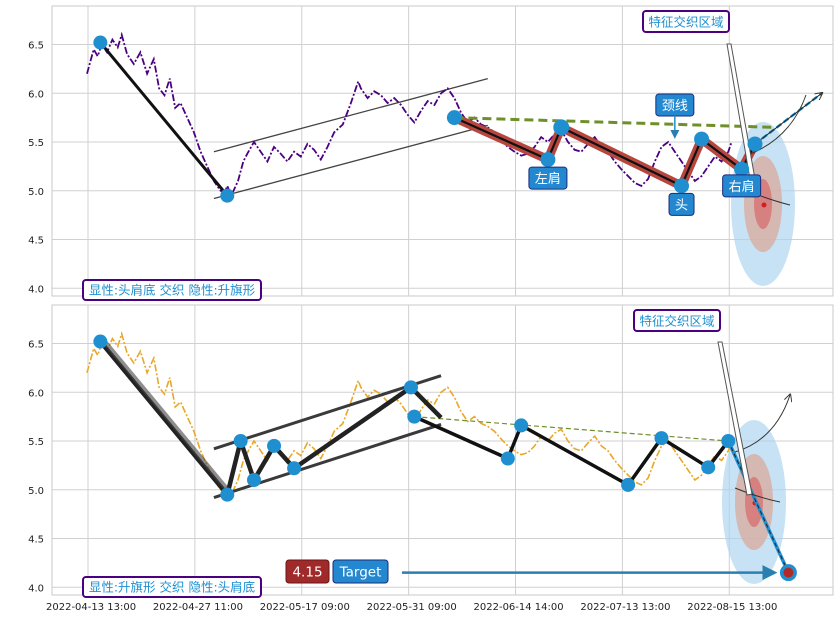 Image resolution: width=839 pixels, height=621 pixels. What do you see at coordinates (757, 495) in the screenshot?
I see `forecast-curve-down` at bounding box center [757, 495].